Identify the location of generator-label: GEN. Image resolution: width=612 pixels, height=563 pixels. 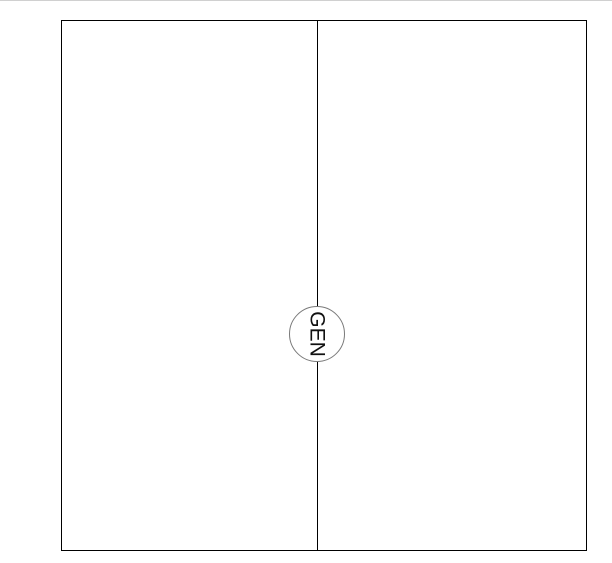
(317, 334).